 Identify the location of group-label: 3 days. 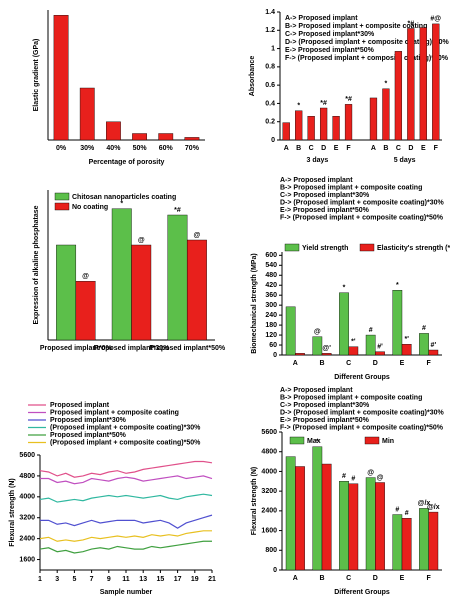
(317, 160).